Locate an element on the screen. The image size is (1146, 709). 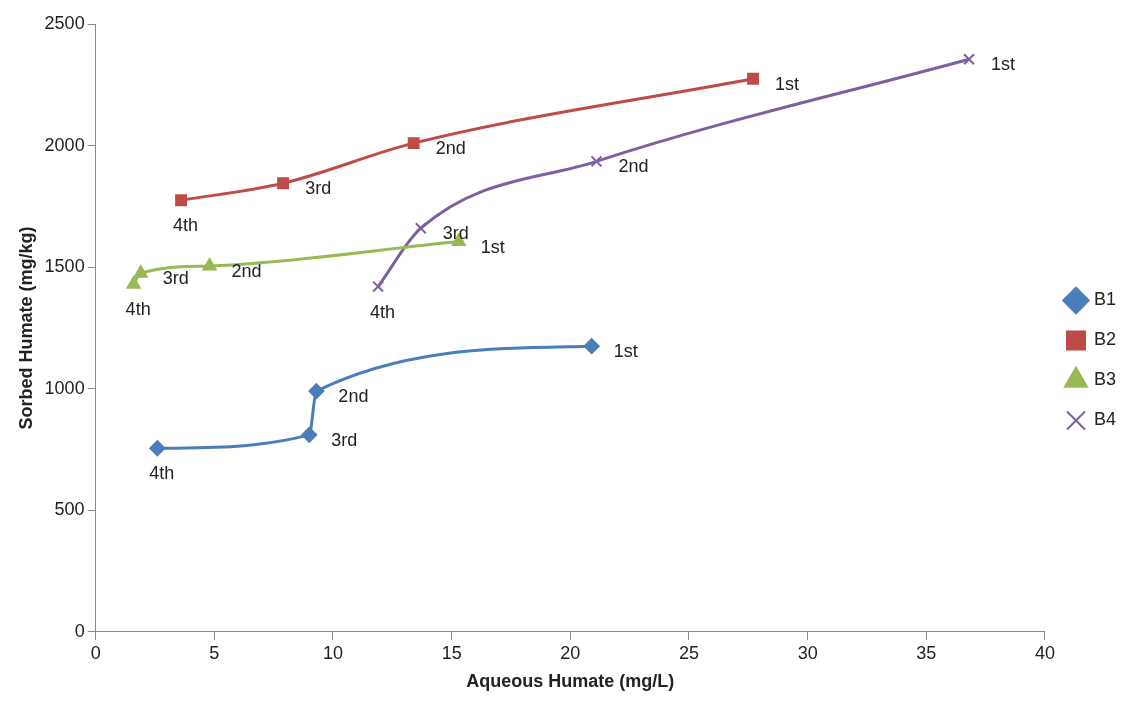
y-tick-label: 0 is located at coordinates (79, 630).